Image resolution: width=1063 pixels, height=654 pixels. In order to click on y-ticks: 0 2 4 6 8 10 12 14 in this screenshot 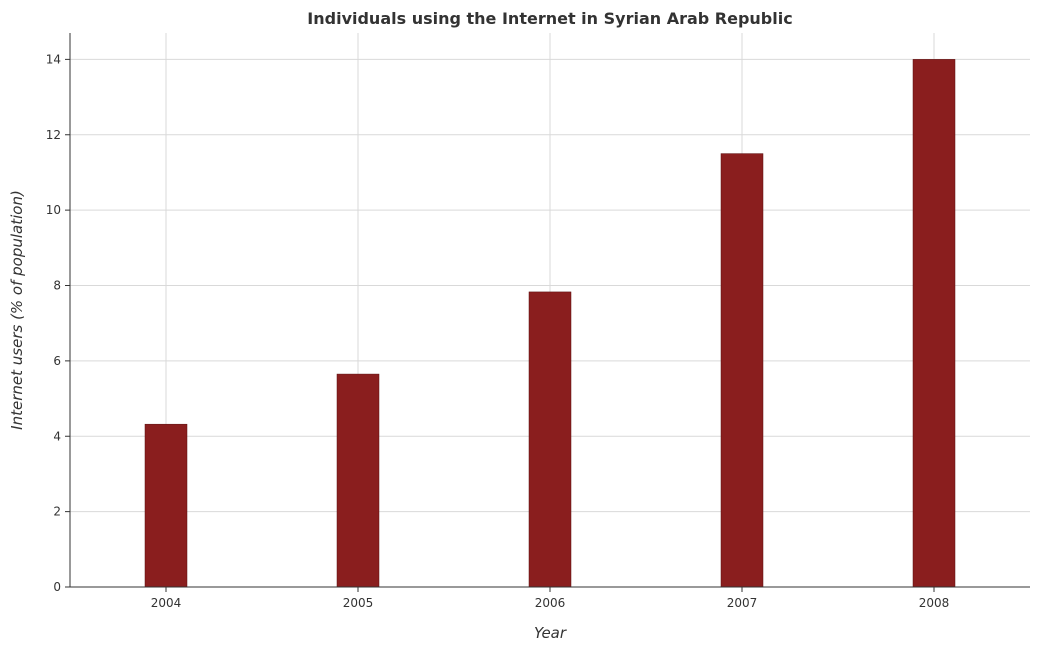, I will do `click(58, 323)`.